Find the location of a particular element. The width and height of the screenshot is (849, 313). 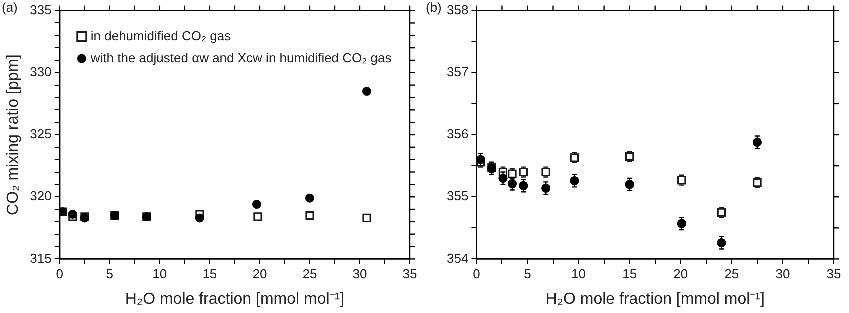

y-tick-label: 354 is located at coordinates (457, 258).